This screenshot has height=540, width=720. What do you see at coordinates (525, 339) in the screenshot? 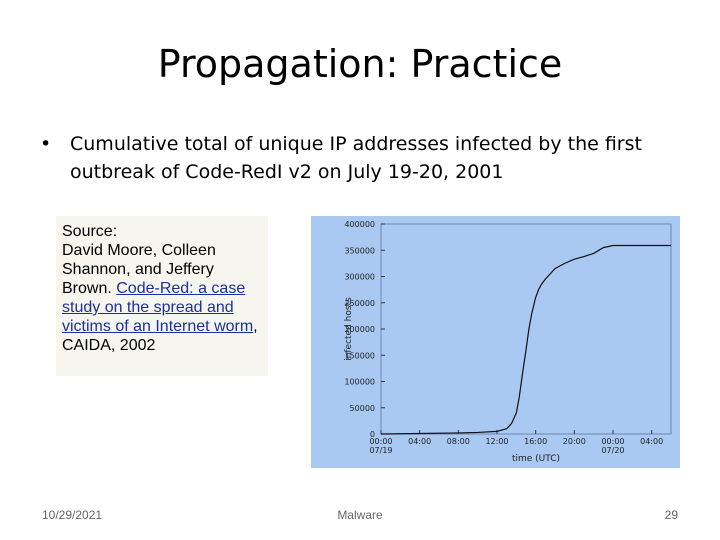
I see `infected-hosts-series-line` at bounding box center [525, 339].